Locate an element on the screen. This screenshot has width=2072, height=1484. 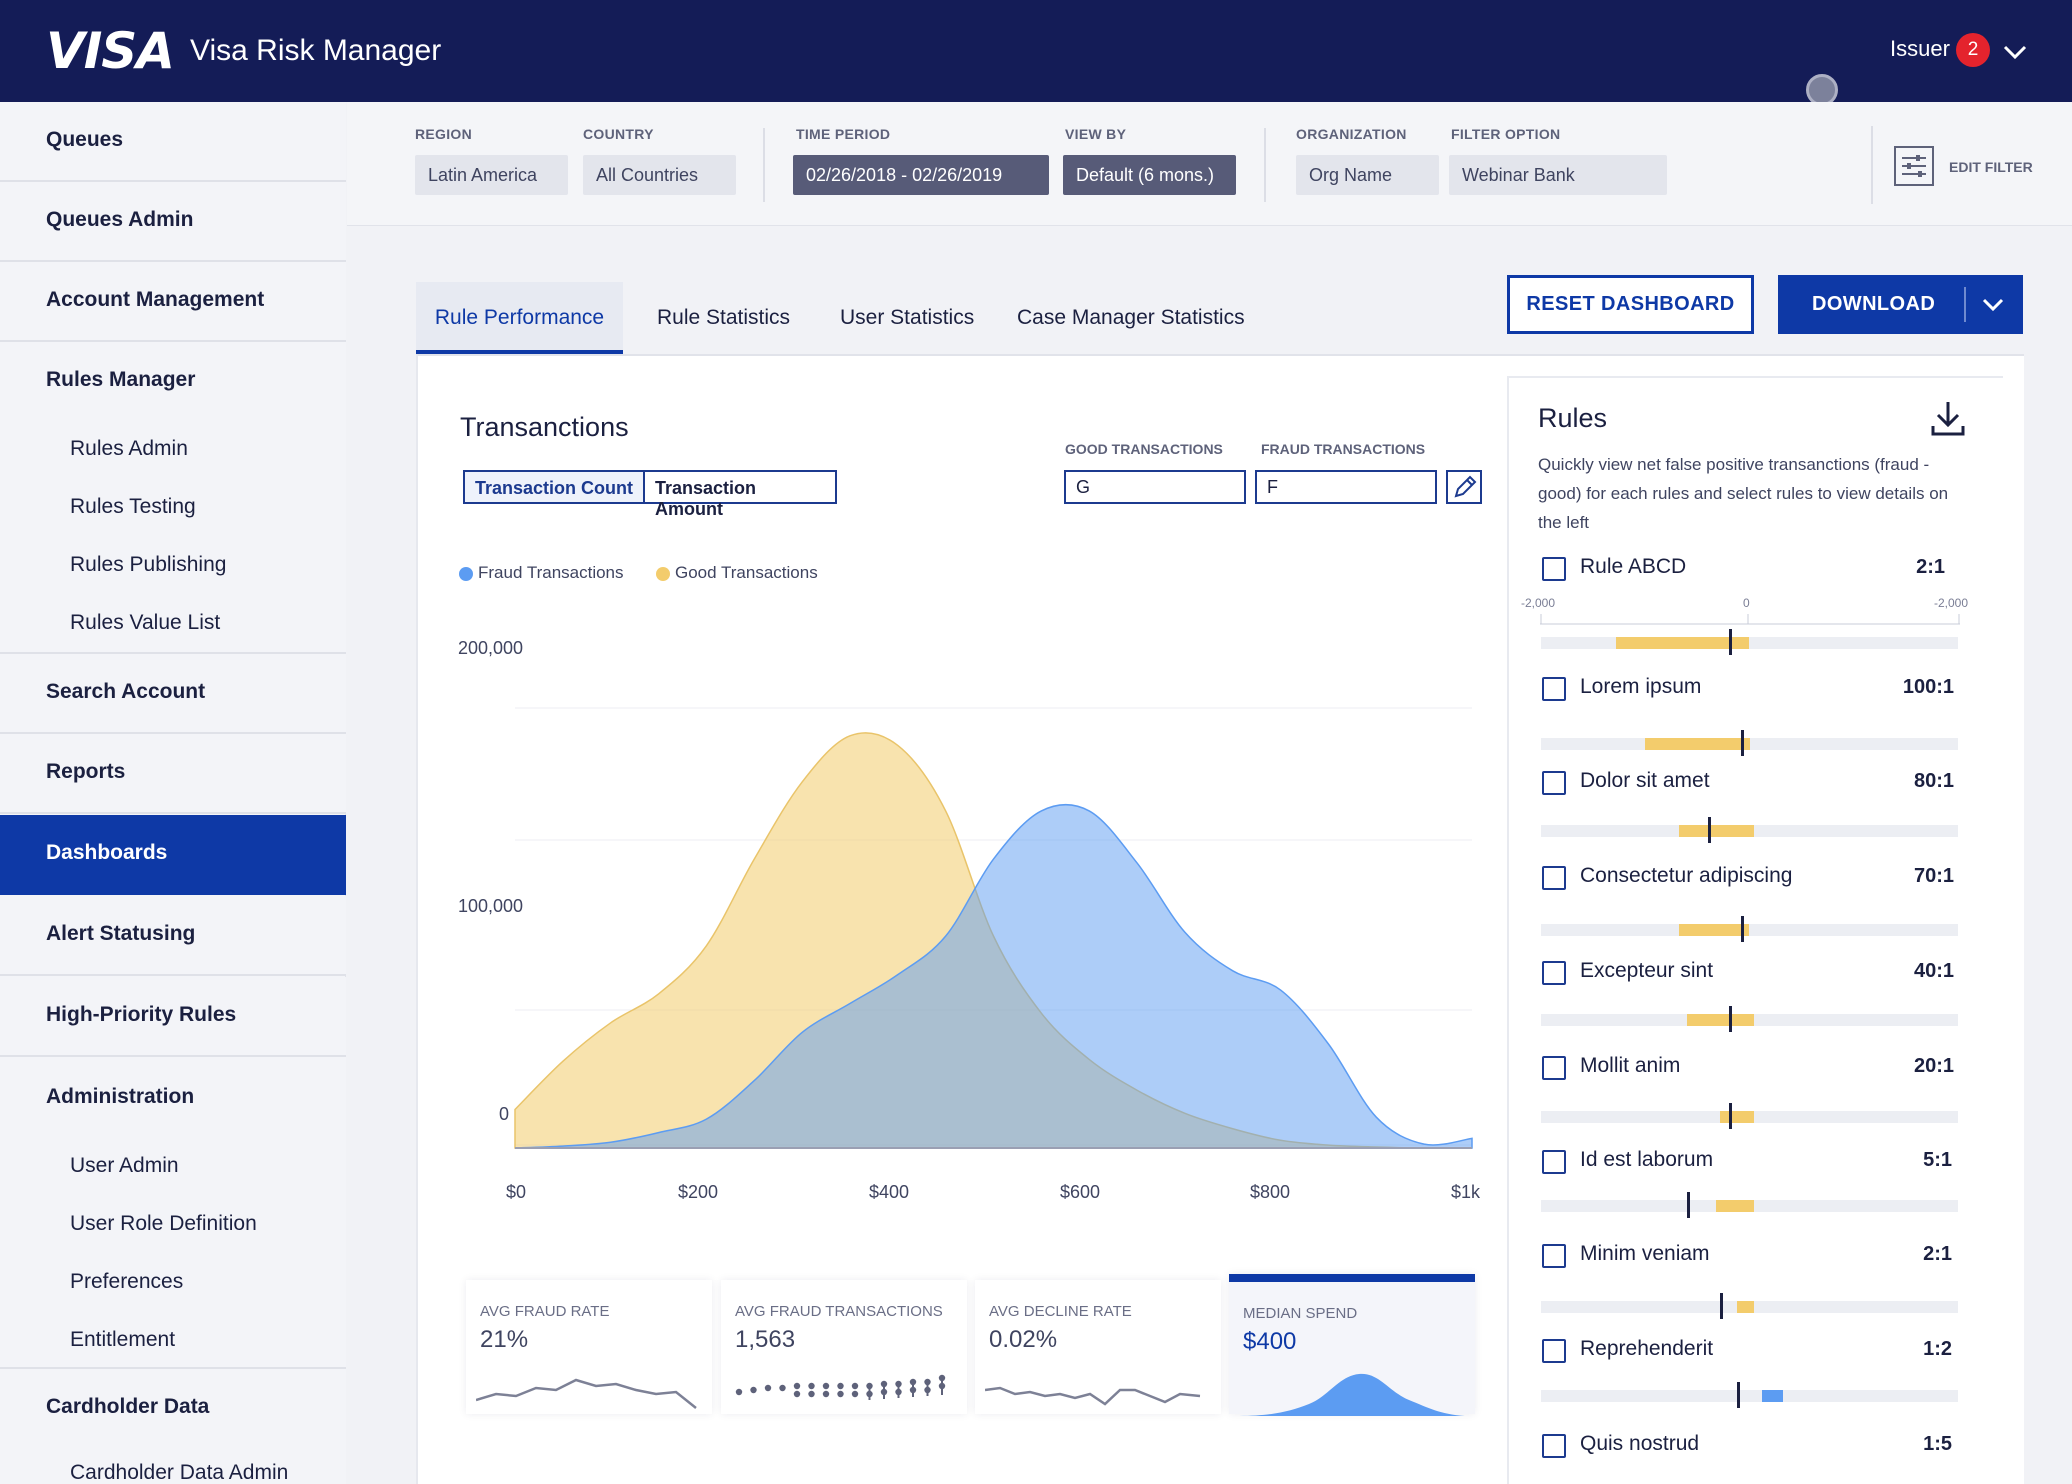
sidebar-item-alert-statusing: Alert Statusing is located at coordinates (173, 936).